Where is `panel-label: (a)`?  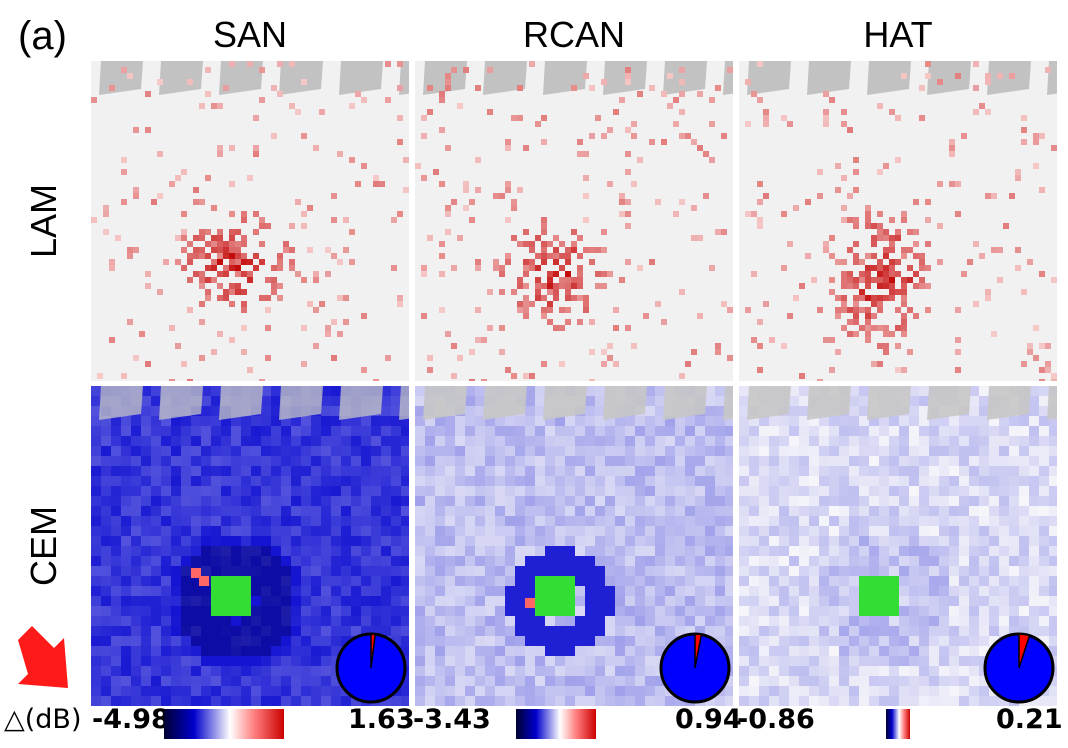
panel-label: (a) is located at coordinates (42, 36).